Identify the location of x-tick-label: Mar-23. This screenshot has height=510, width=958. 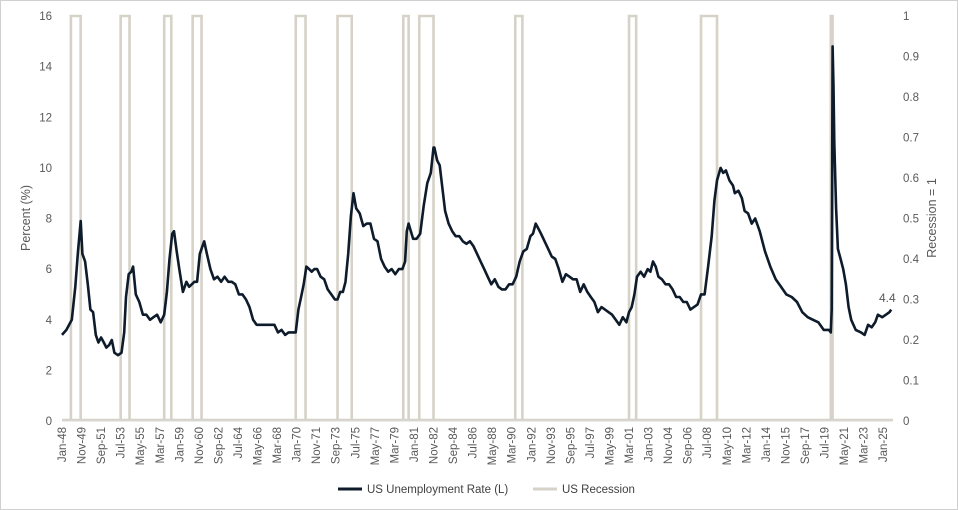
(865, 445).